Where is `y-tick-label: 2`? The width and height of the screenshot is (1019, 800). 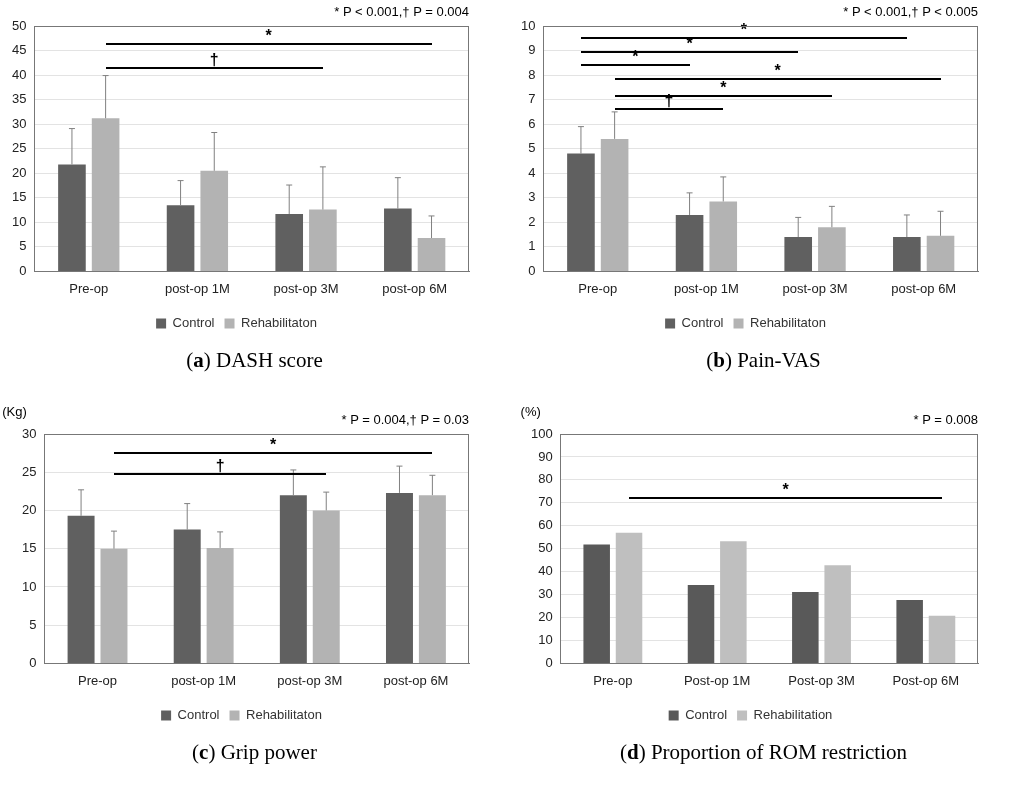 y-tick-label: 2 is located at coordinates (532, 221).